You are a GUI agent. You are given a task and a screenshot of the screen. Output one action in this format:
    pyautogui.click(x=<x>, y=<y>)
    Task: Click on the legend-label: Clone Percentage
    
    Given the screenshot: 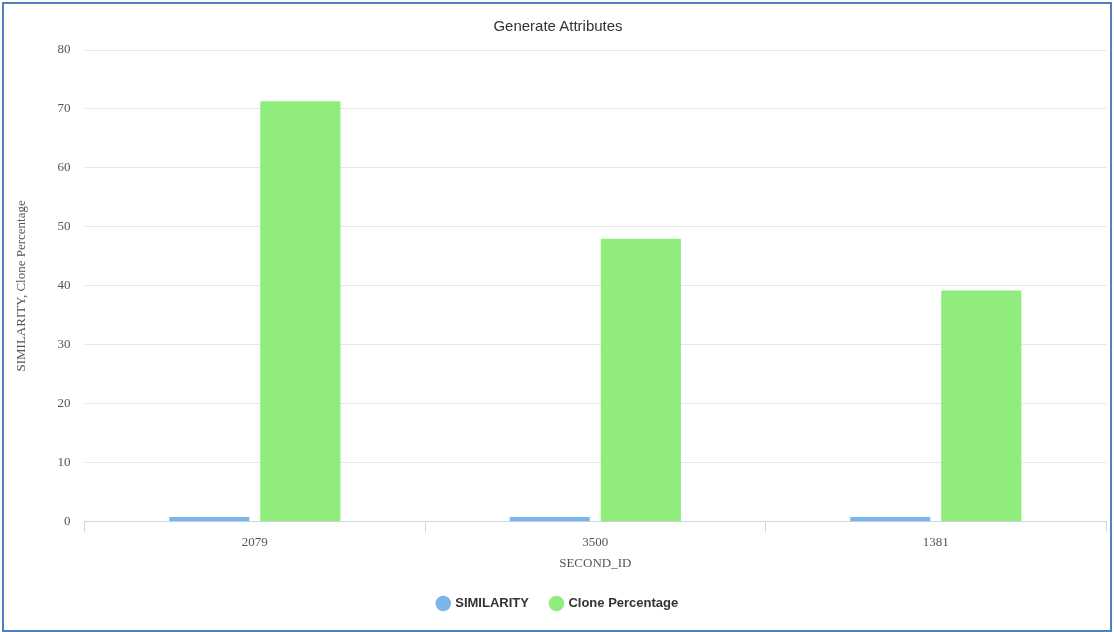 What is the action you would take?
    pyautogui.click(x=623, y=603)
    